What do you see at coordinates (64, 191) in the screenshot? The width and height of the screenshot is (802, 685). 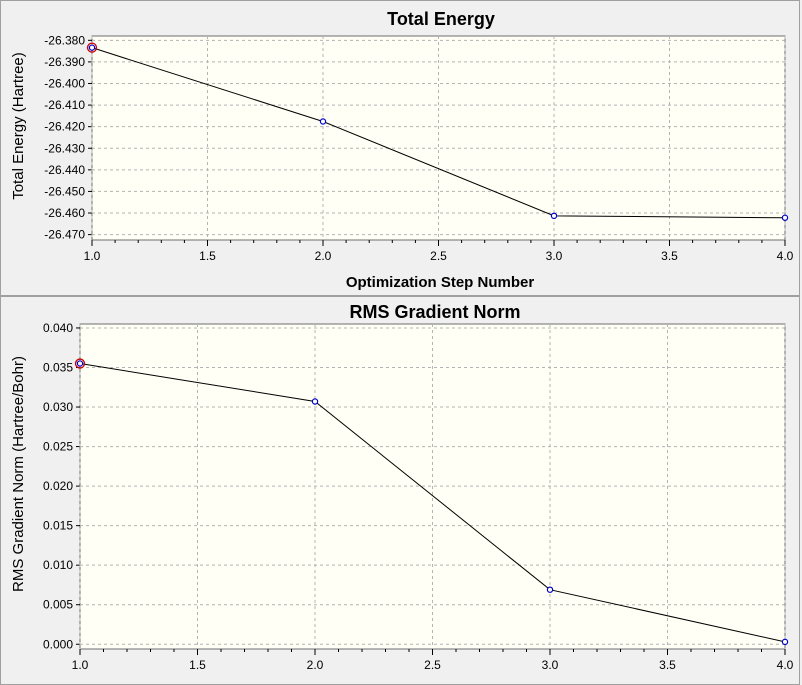 I see `y-tick-label: -26.450` at bounding box center [64, 191].